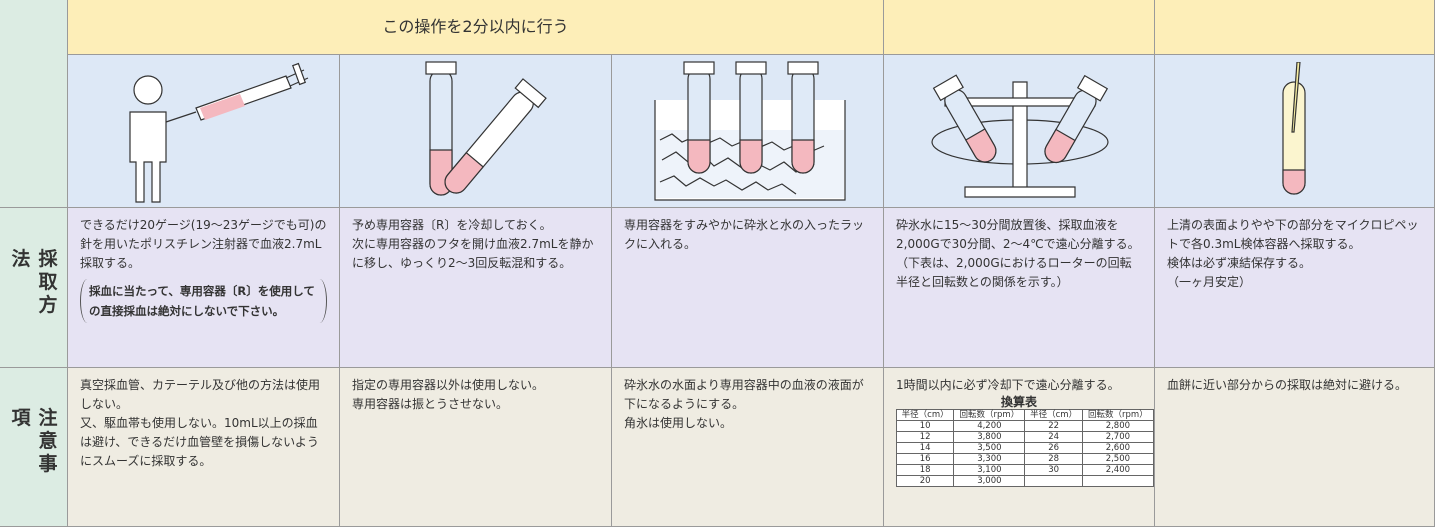  Describe the element at coordinates (203, 301) in the screenshot. I see `method-note: 採血に当たって、専用容器〔R〕を使用しての直接採血は絶対にしないで下さい。` at that location.